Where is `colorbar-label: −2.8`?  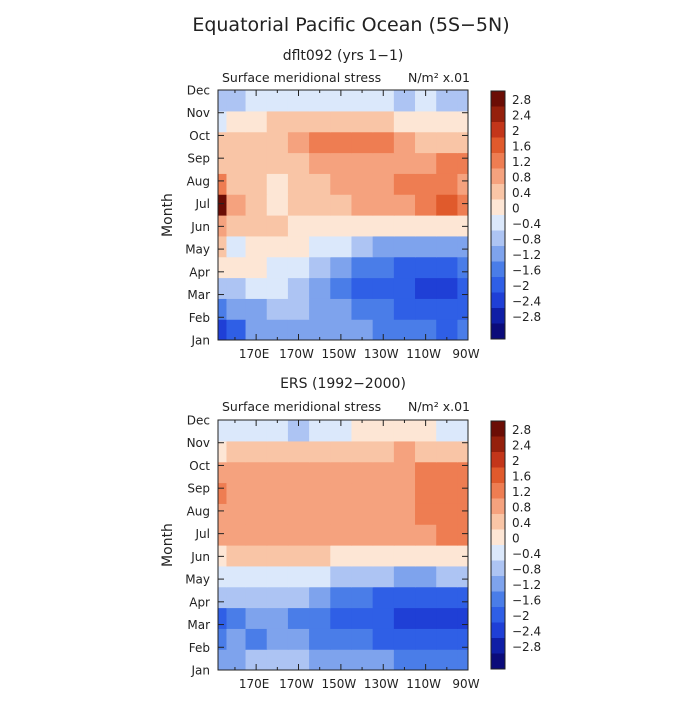 colorbar-label: −2.8 is located at coordinates (526, 317).